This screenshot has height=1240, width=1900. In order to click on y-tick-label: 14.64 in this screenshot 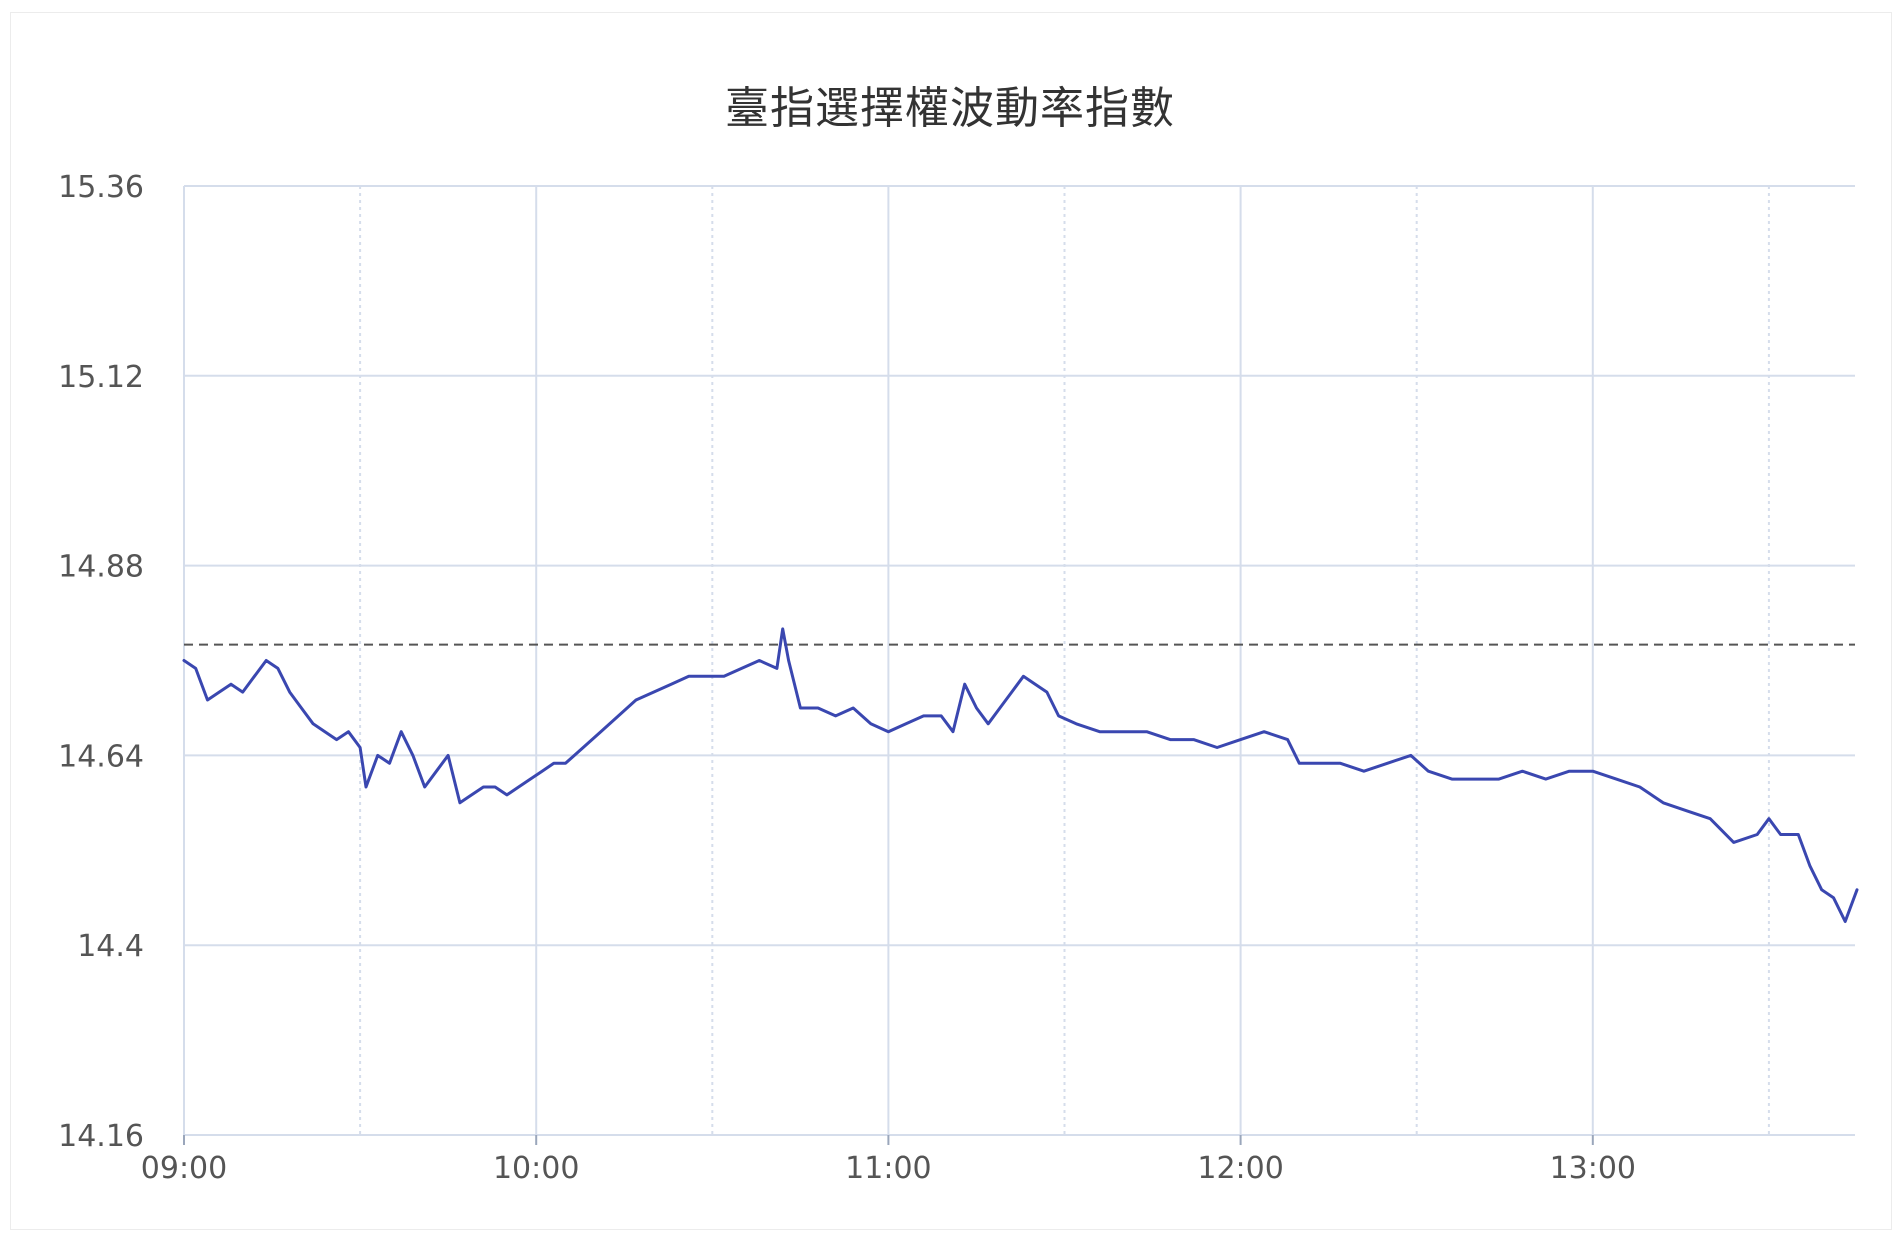, I will do `click(101, 756)`.